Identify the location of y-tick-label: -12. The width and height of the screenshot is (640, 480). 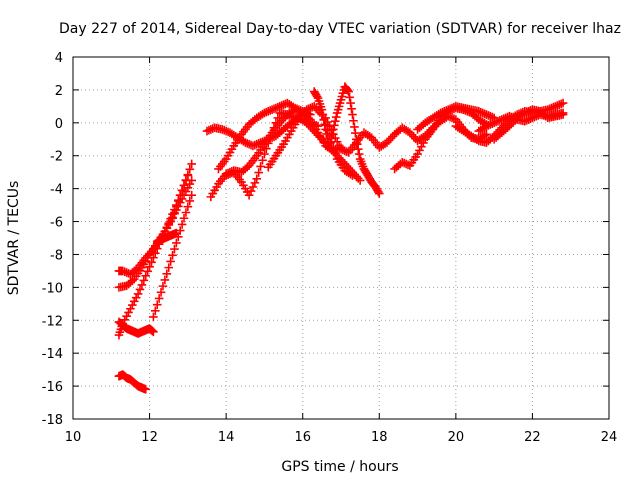
(52, 321).